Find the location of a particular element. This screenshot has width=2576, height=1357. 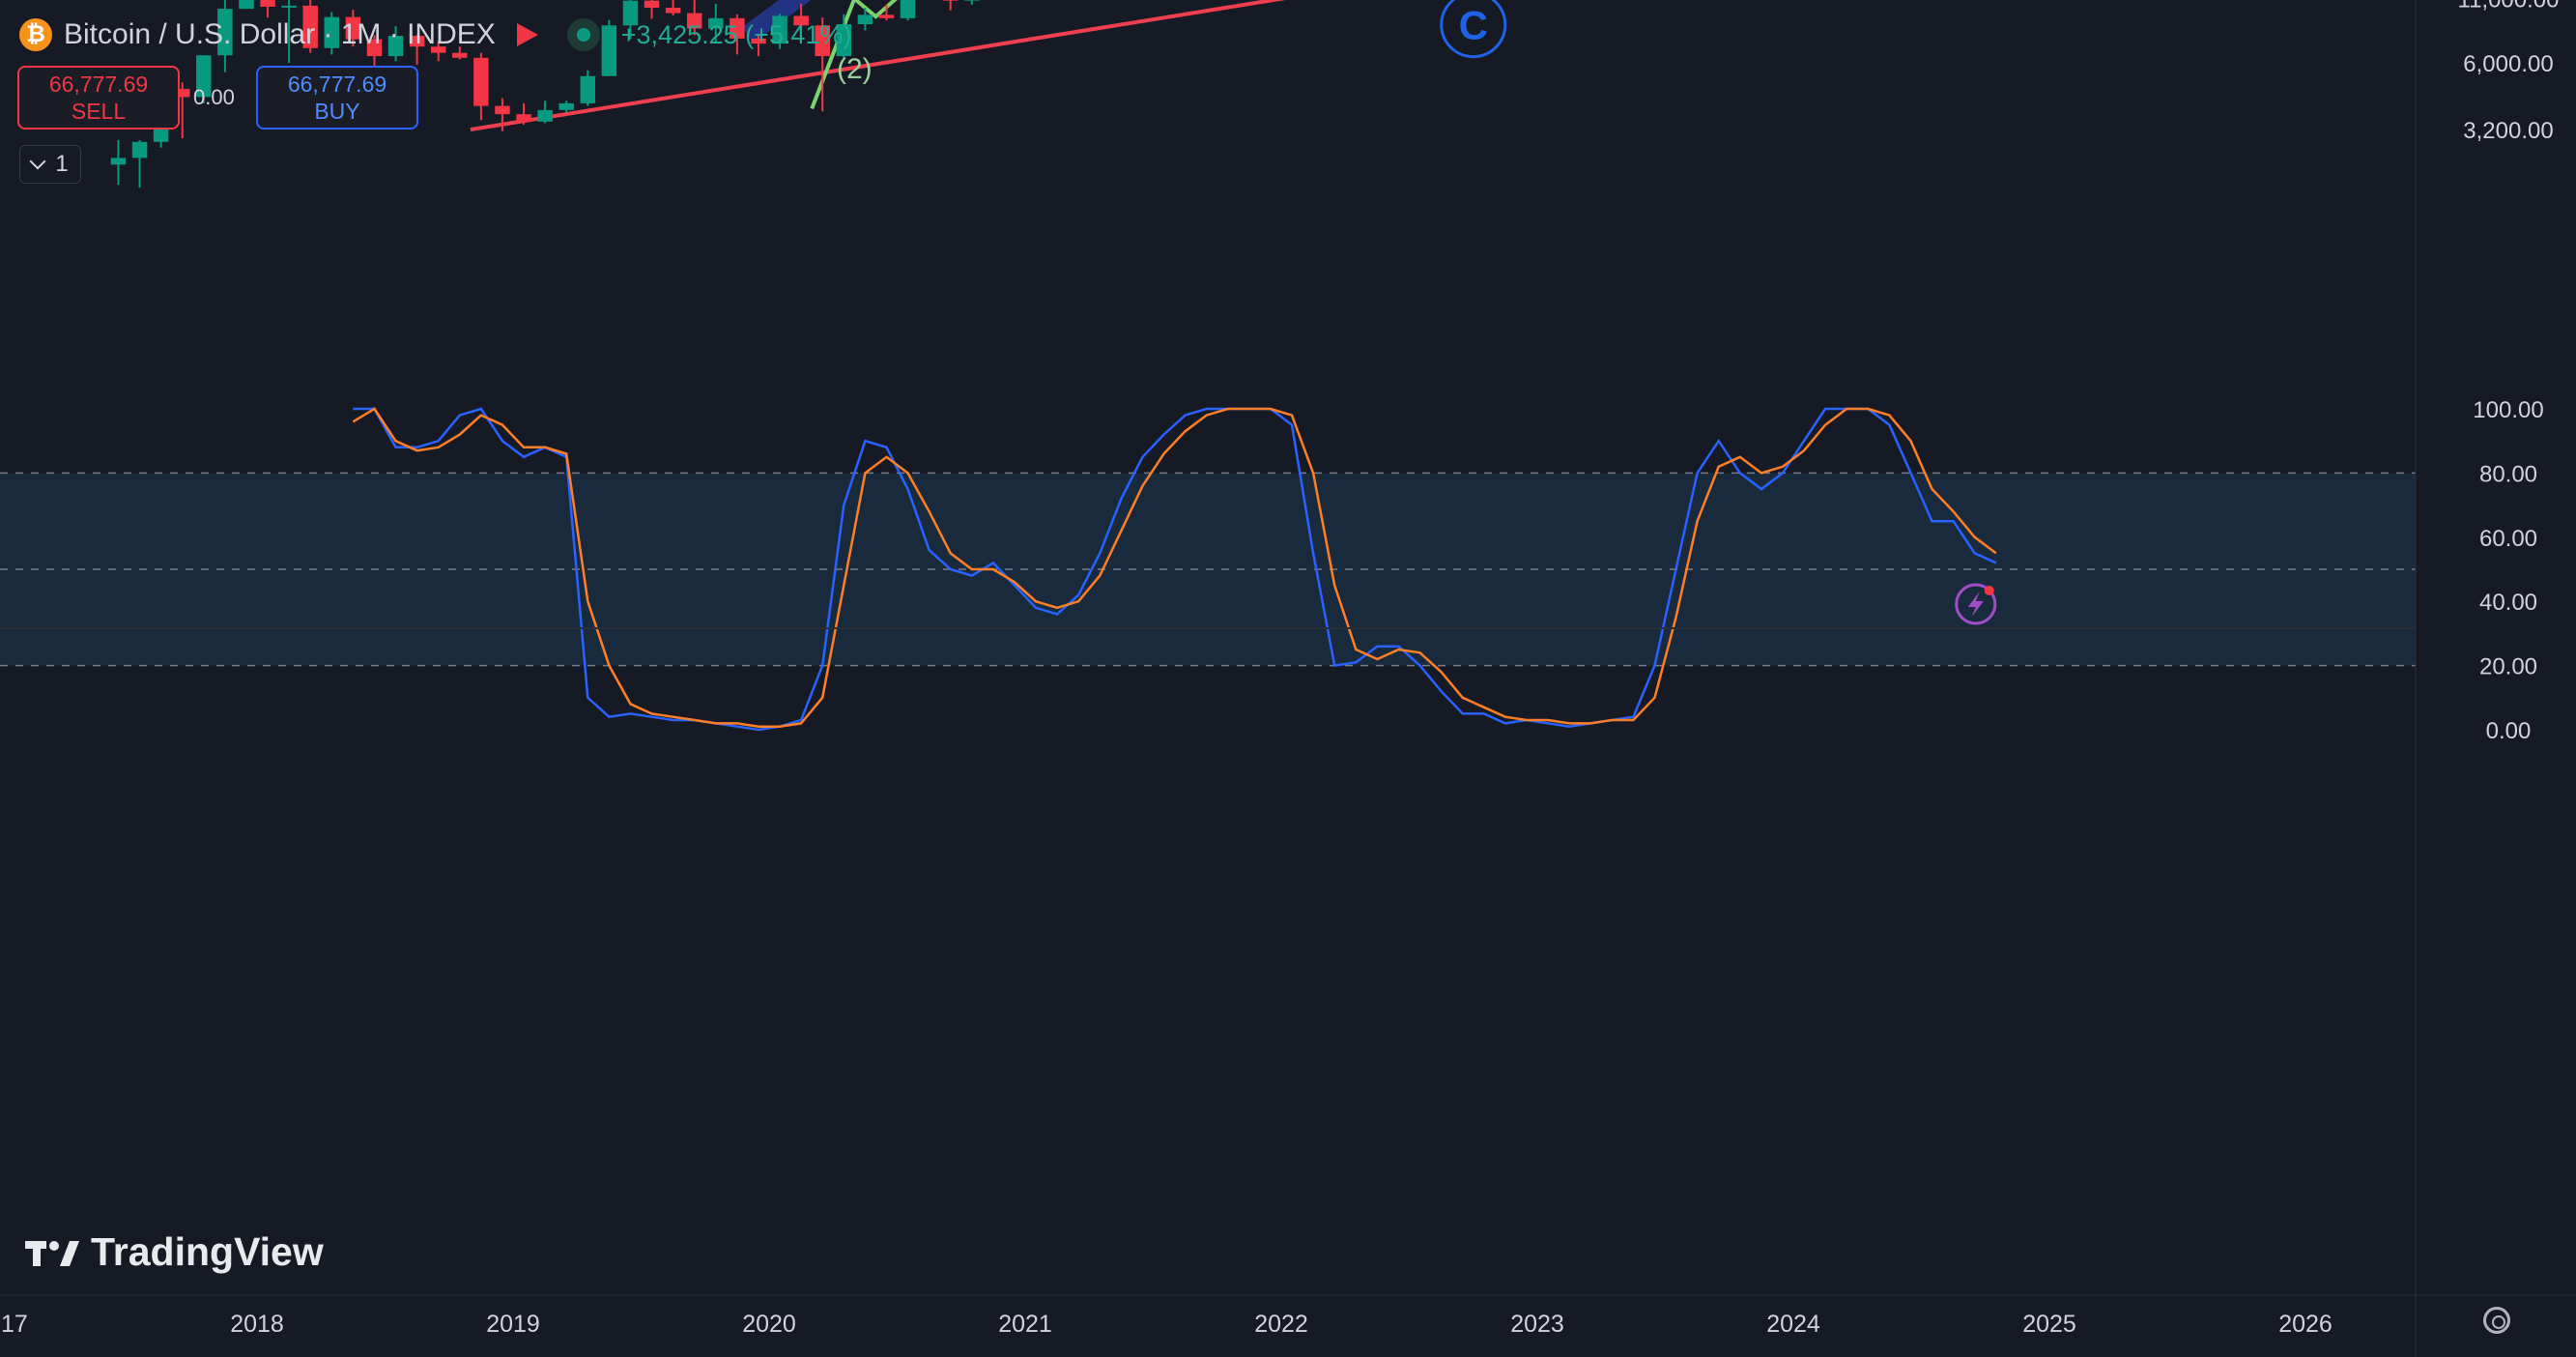

market-status-icon is located at coordinates (583, 34).